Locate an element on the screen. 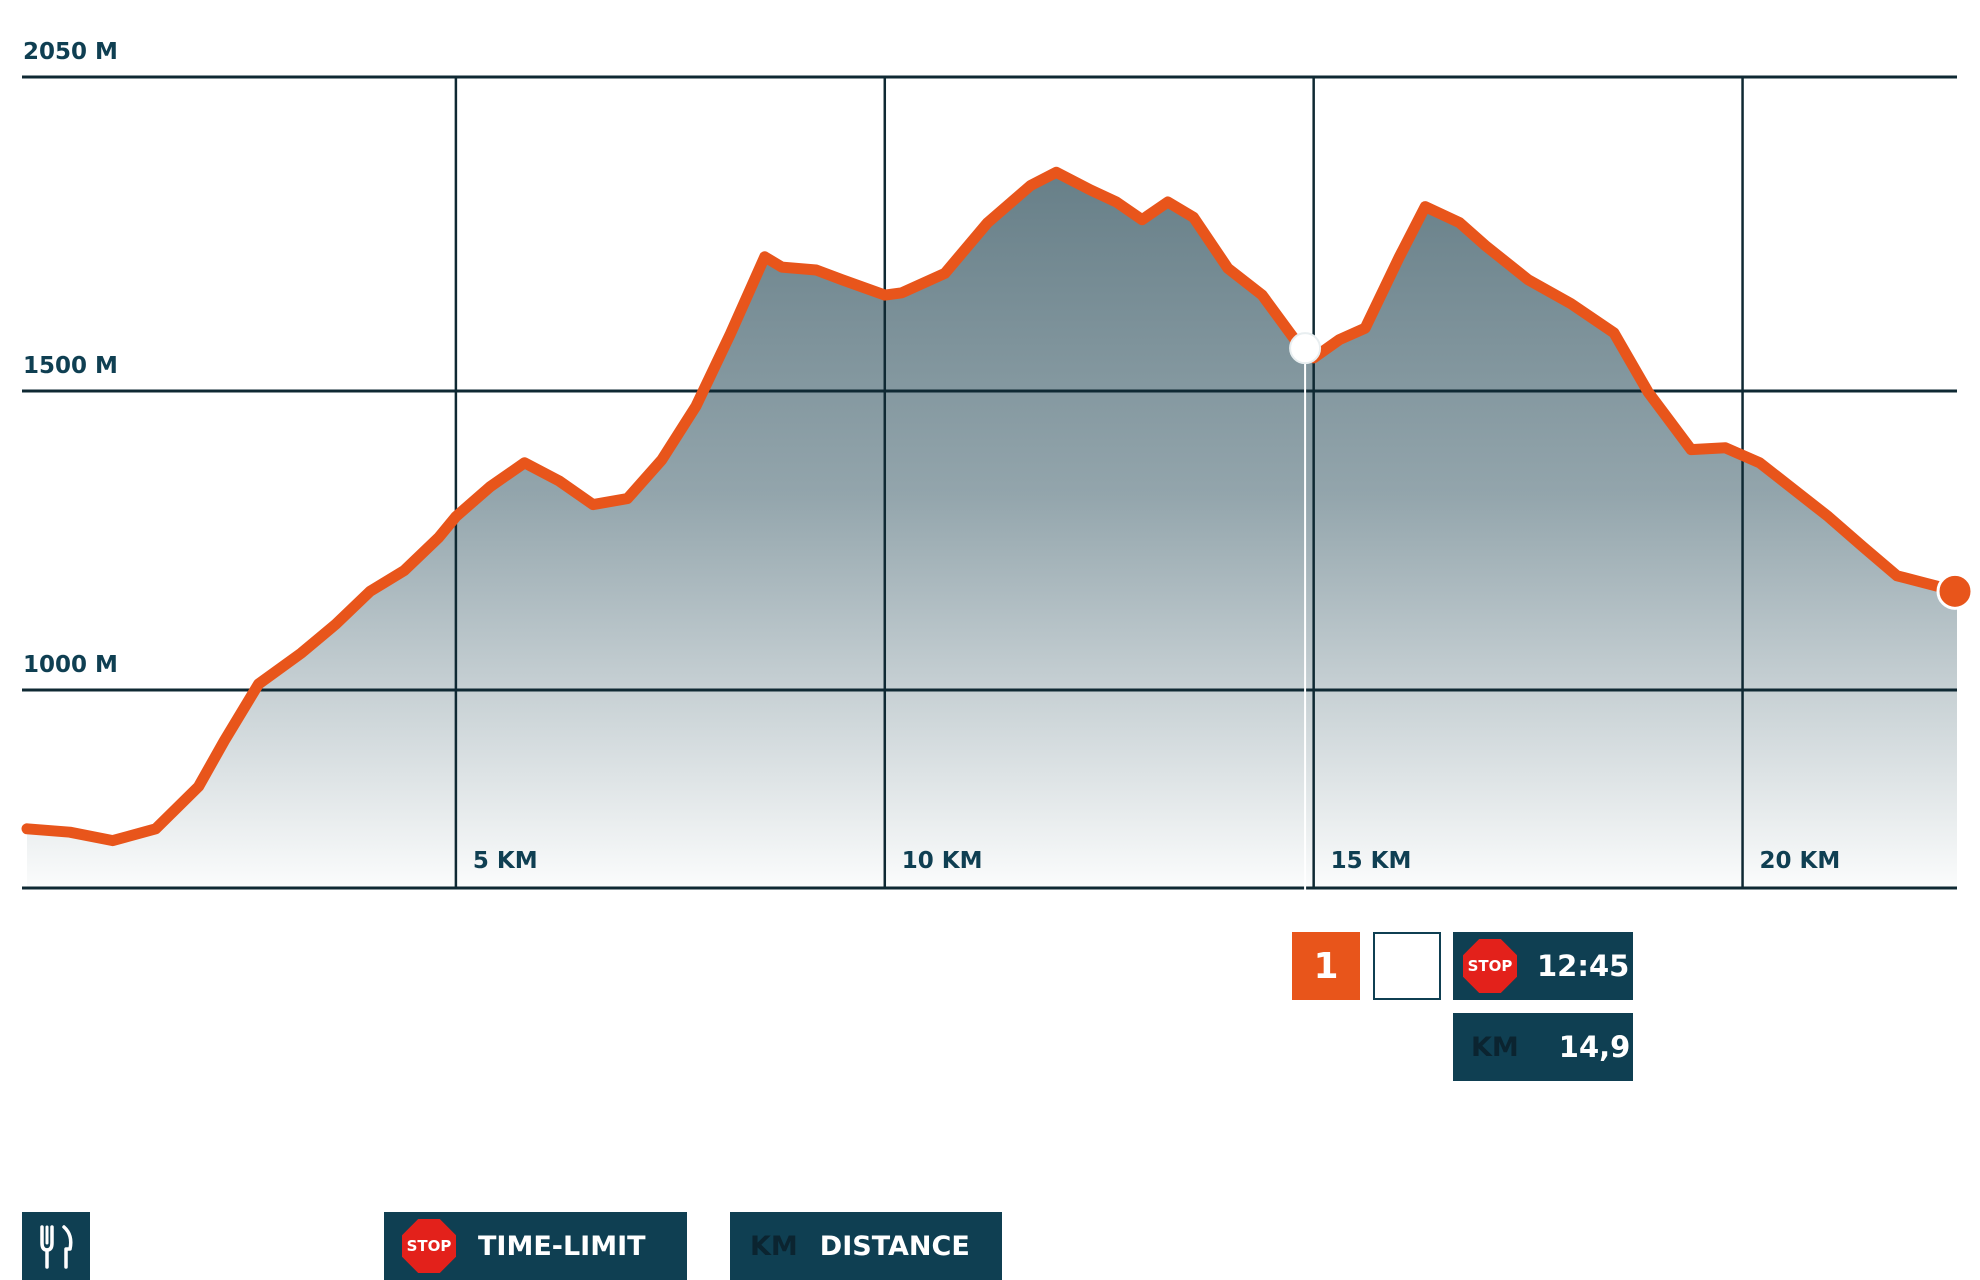 Image resolution: width=1980 pixels, height=1280 pixels. legend-food is located at coordinates (56, 1246).